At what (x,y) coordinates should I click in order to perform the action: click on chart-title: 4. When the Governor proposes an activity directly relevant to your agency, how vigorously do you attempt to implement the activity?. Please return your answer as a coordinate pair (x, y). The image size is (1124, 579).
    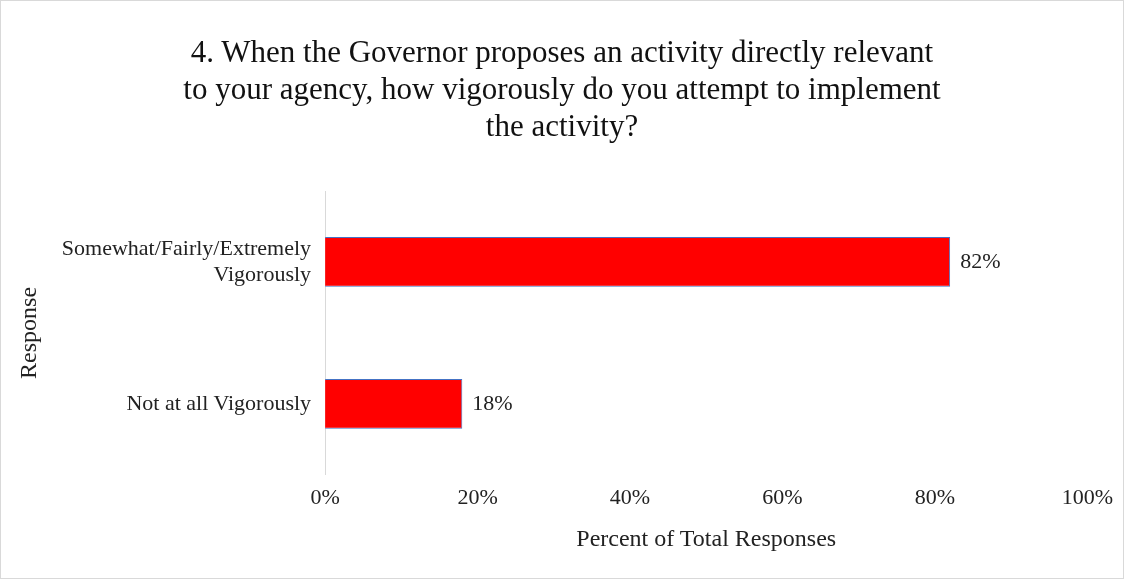
    Looking at the image, I should click on (562, 88).